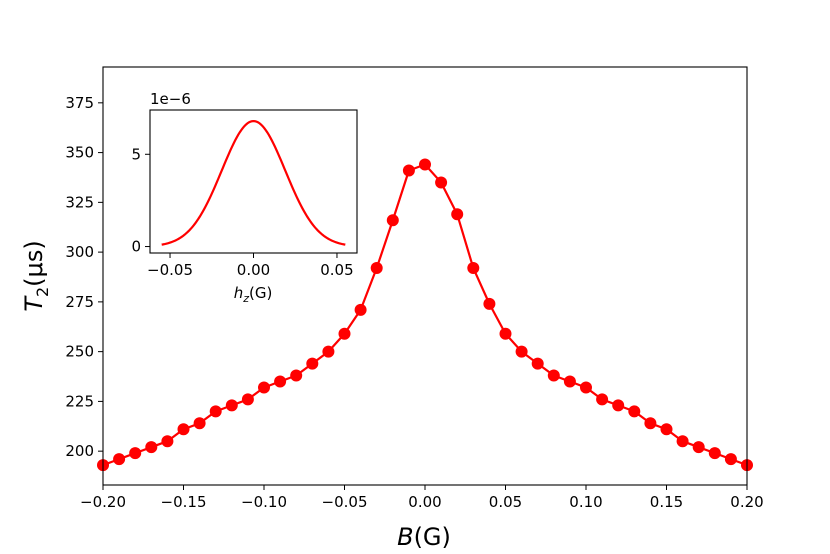 This screenshot has height=554, width=830. I want to click on inset-y-ticks: 05, so click(140, 200).